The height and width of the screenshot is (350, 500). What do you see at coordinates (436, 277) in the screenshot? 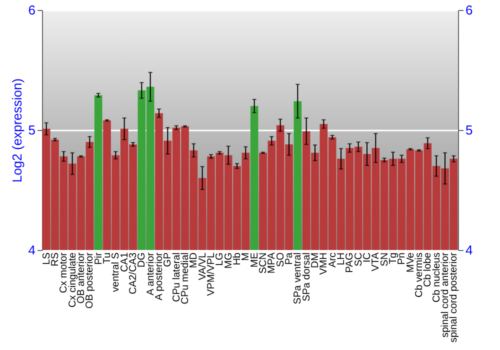
I see `x-tick-label: Cb nucleus` at bounding box center [436, 277].